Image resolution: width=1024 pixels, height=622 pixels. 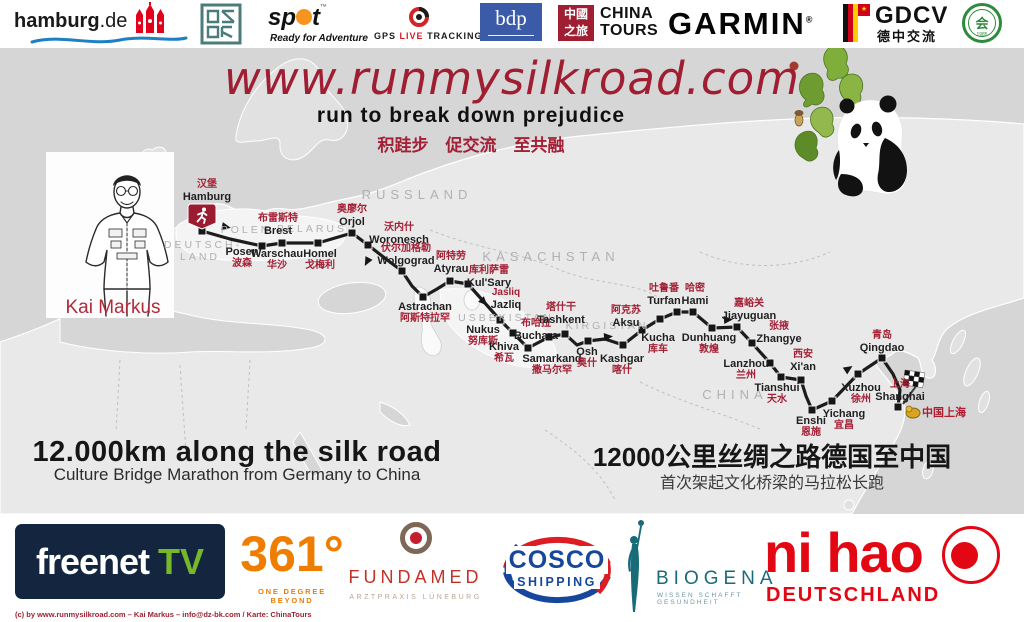 I want to click on runner-icon, so click(x=202, y=215).